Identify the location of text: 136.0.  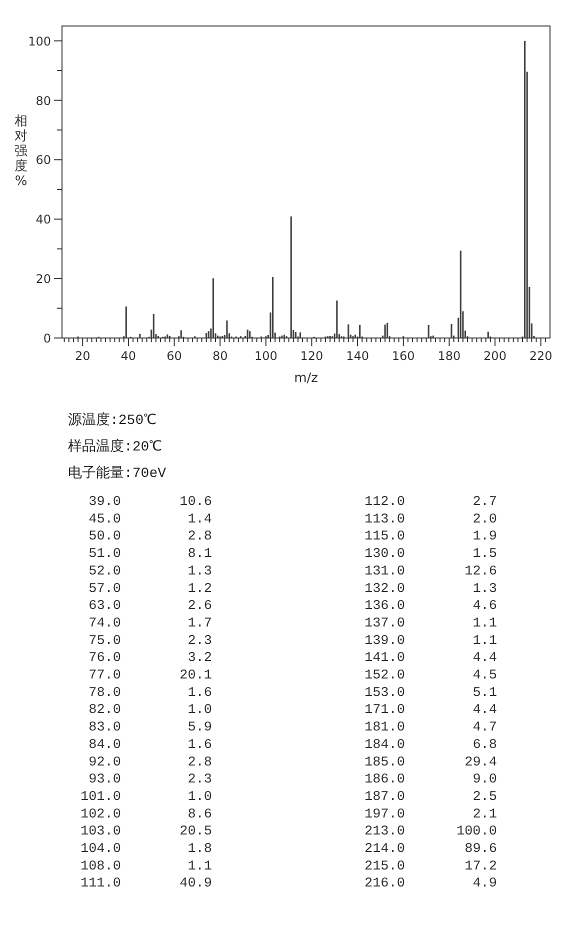
(384, 606).